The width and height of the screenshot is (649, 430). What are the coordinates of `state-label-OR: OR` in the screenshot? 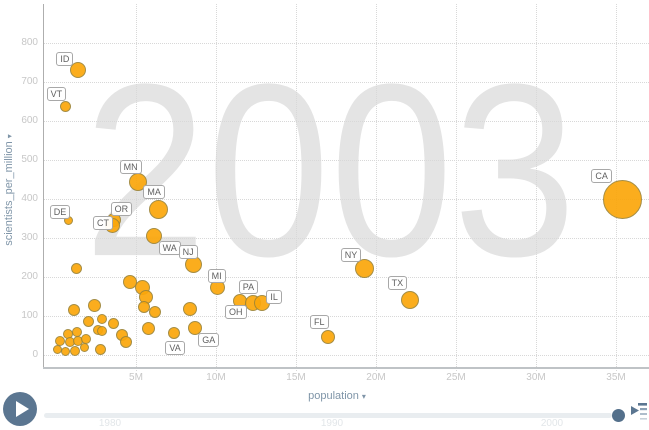 It's located at (121, 209).